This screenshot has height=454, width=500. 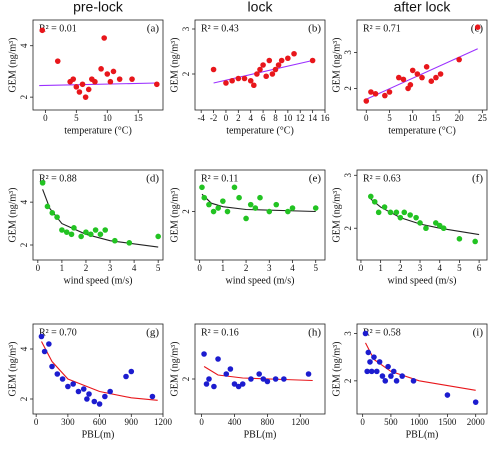 What do you see at coordinates (201, 118) in the screenshot?
I see `x-tick-label: -4` at bounding box center [201, 118].